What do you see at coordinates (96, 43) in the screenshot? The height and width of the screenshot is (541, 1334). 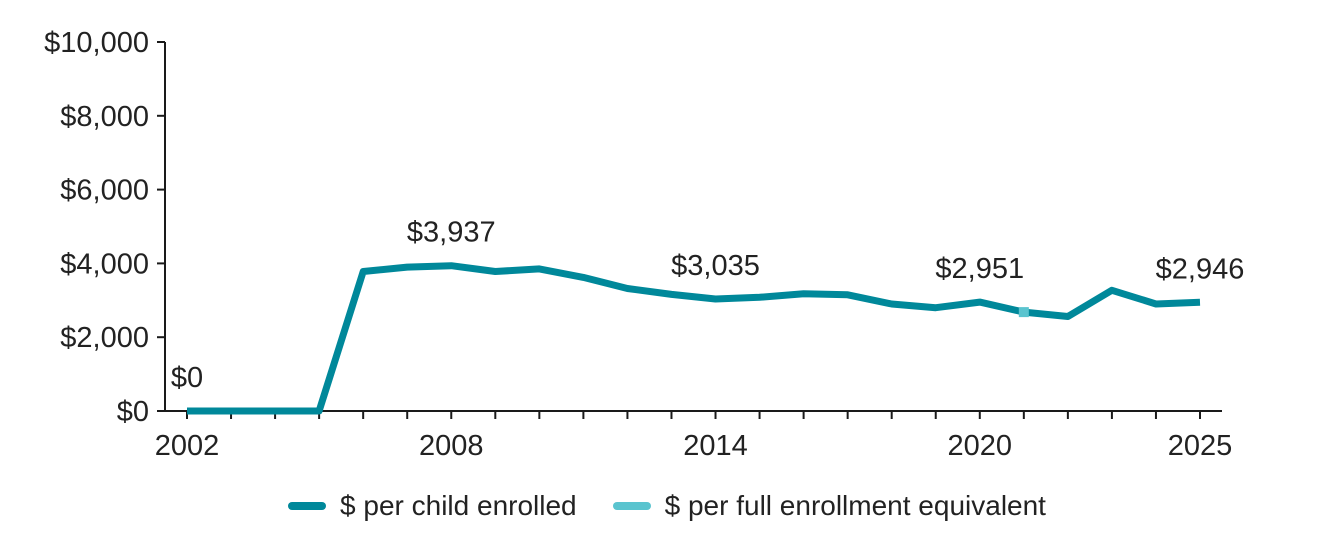 I see `y-tick-label: $10,000` at bounding box center [96, 43].